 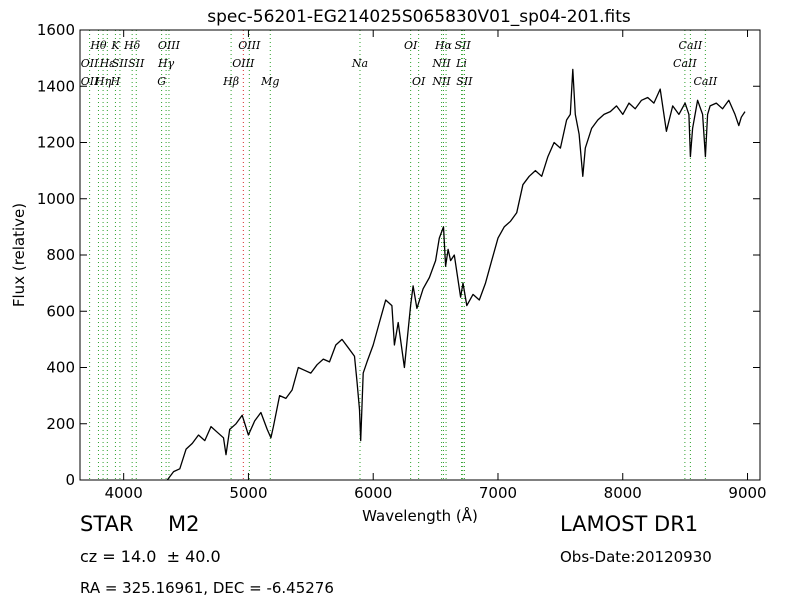 What do you see at coordinates (19, 255) in the screenshot?
I see `y-axis-label: Flux (relative)` at bounding box center [19, 255].